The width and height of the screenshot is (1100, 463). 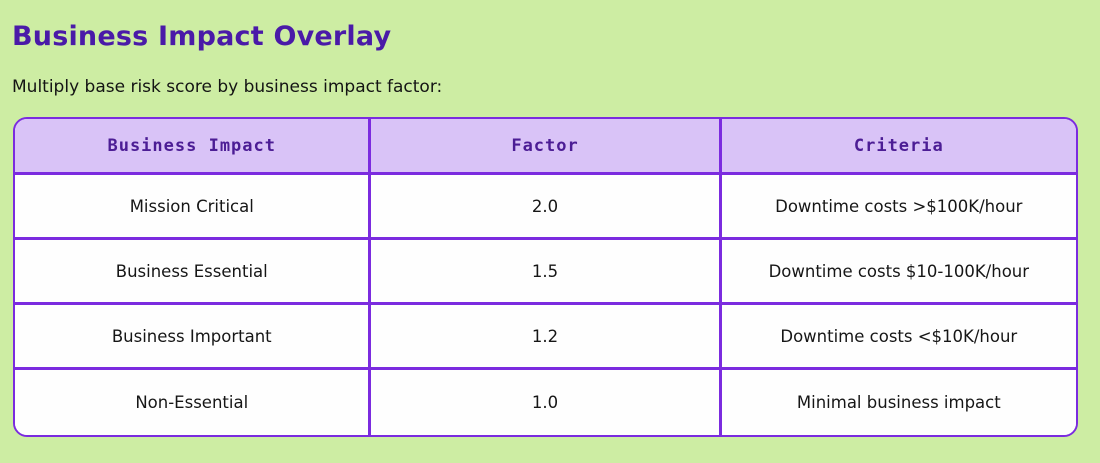 What do you see at coordinates (898, 403) in the screenshot?
I see `cell-criteria: Minimal business impact` at bounding box center [898, 403].